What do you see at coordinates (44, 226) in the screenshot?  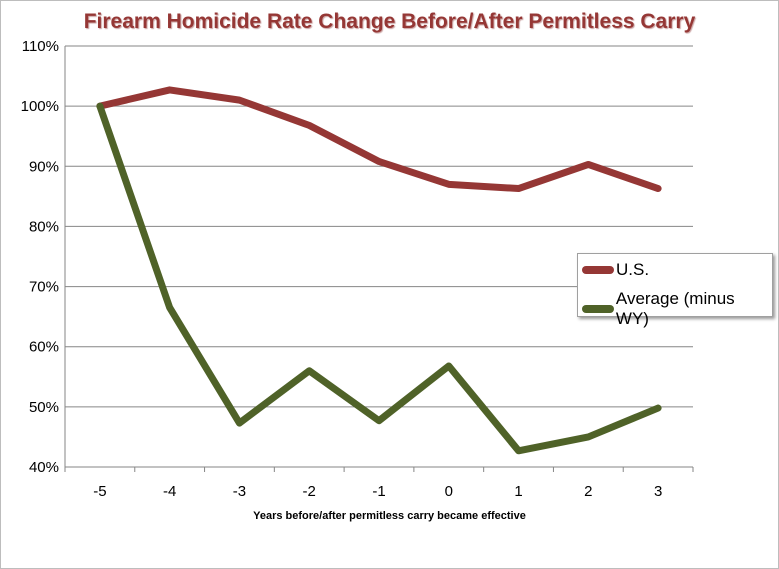 I see `y-tick-label: 80%` at bounding box center [44, 226].